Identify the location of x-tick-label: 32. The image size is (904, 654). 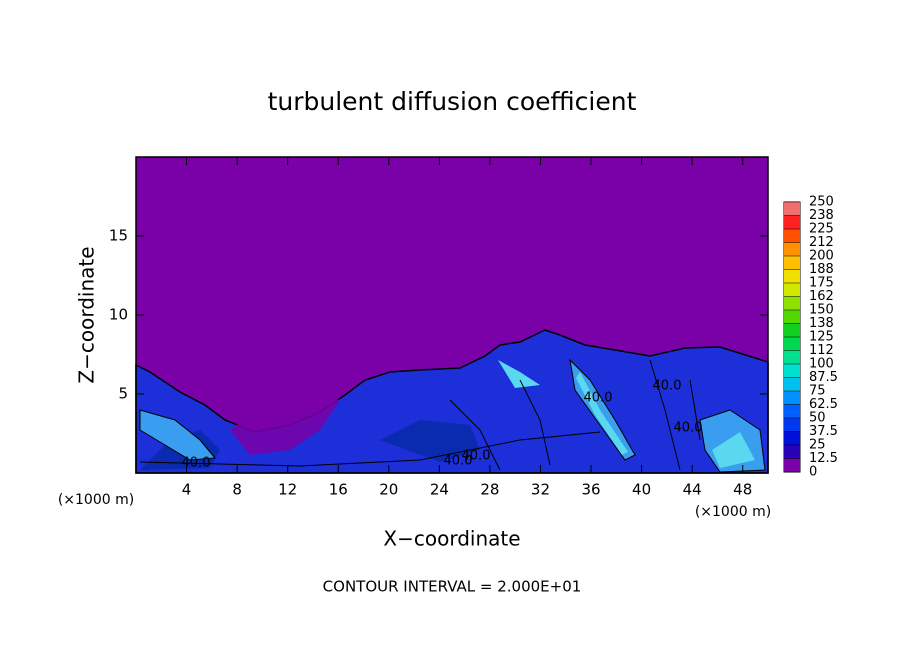
(540, 490).